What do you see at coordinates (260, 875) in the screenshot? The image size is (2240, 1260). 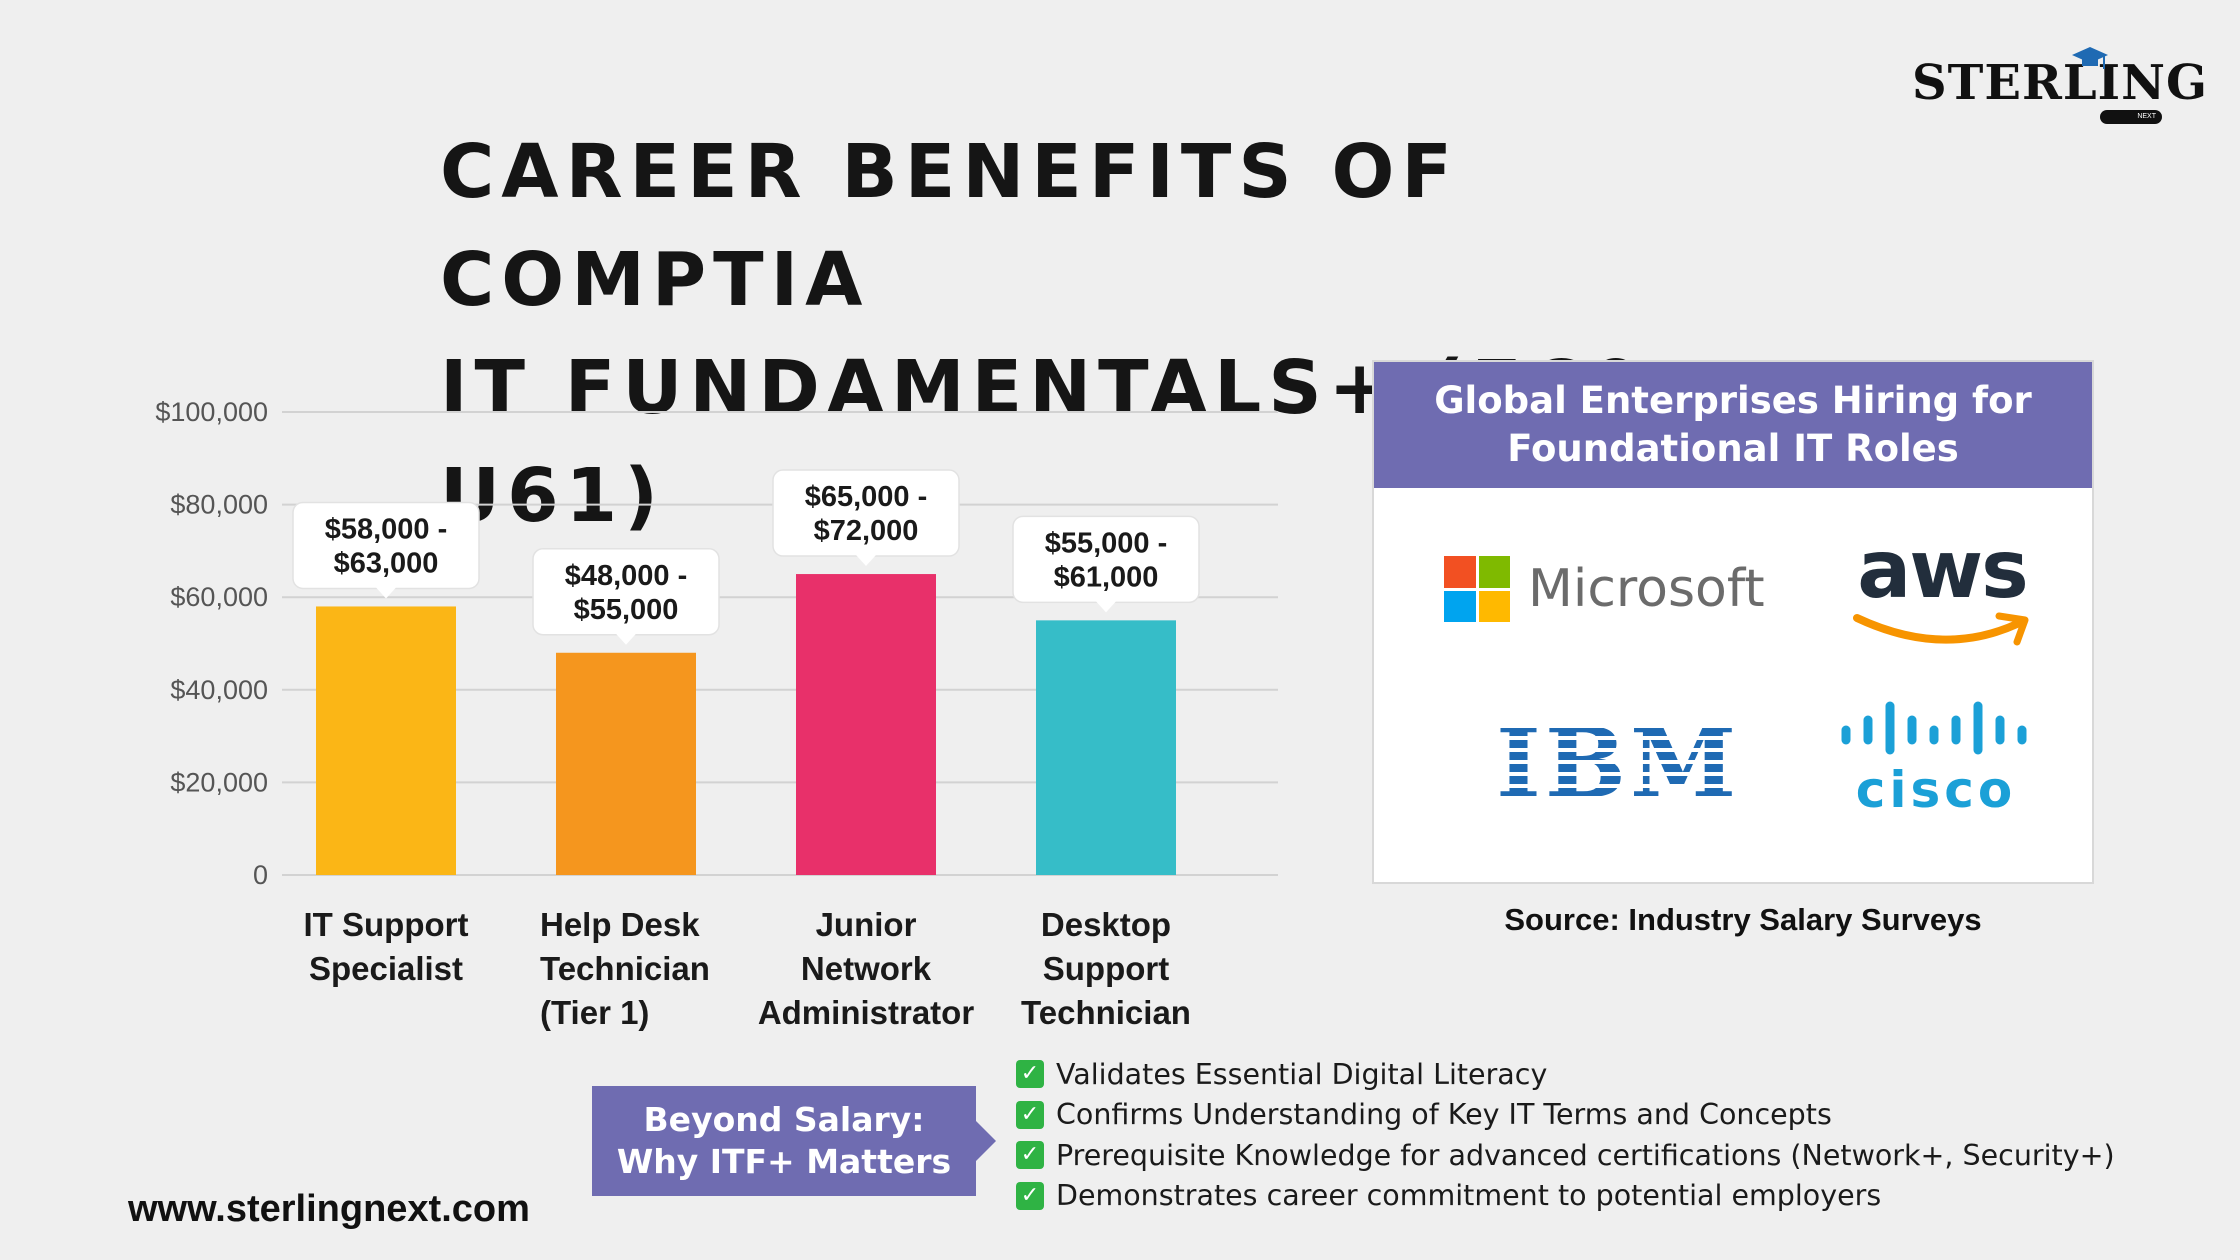 I see `y-tick-label: 0` at bounding box center [260, 875].